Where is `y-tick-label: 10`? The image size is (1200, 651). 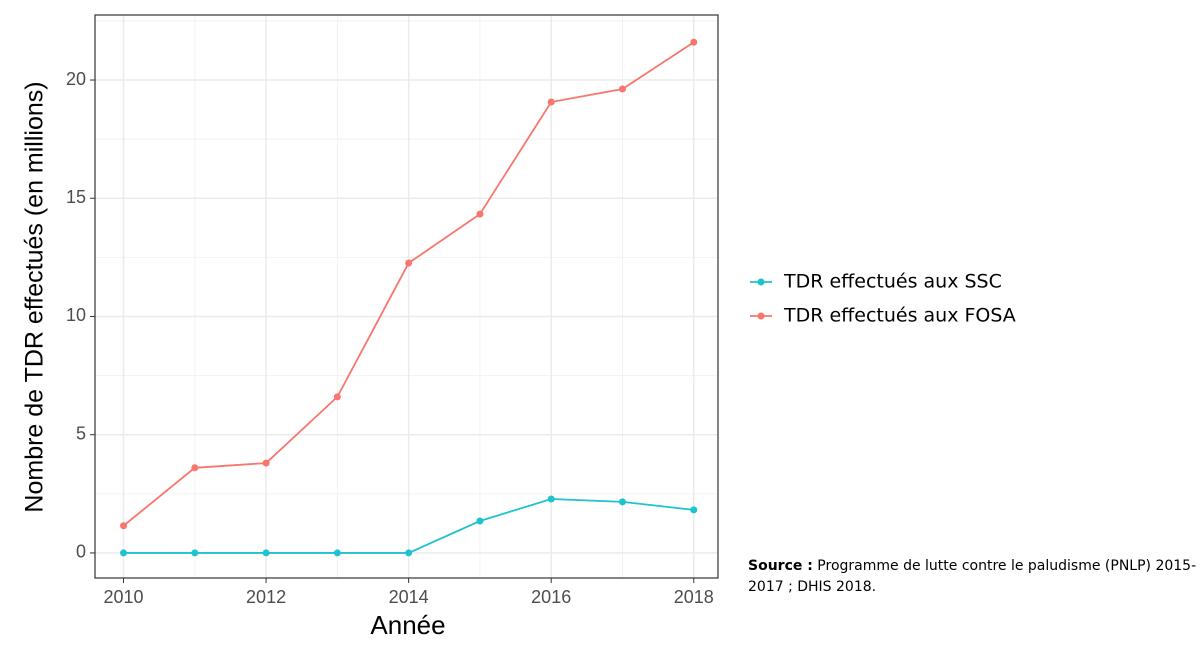
y-tick-label: 10 is located at coordinates (76, 315).